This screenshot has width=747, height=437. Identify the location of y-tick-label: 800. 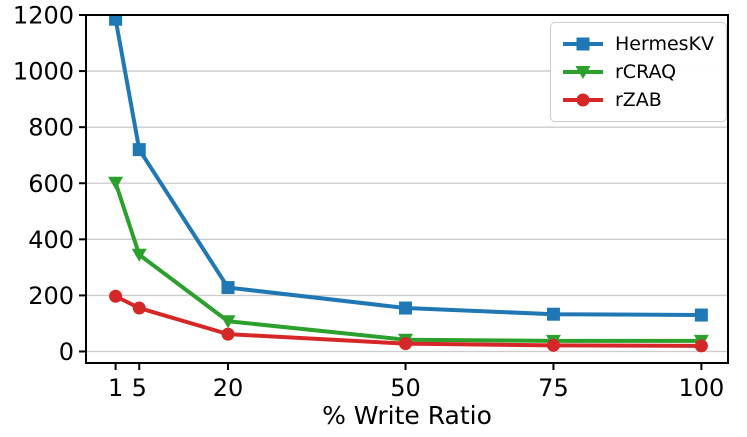
(51, 128).